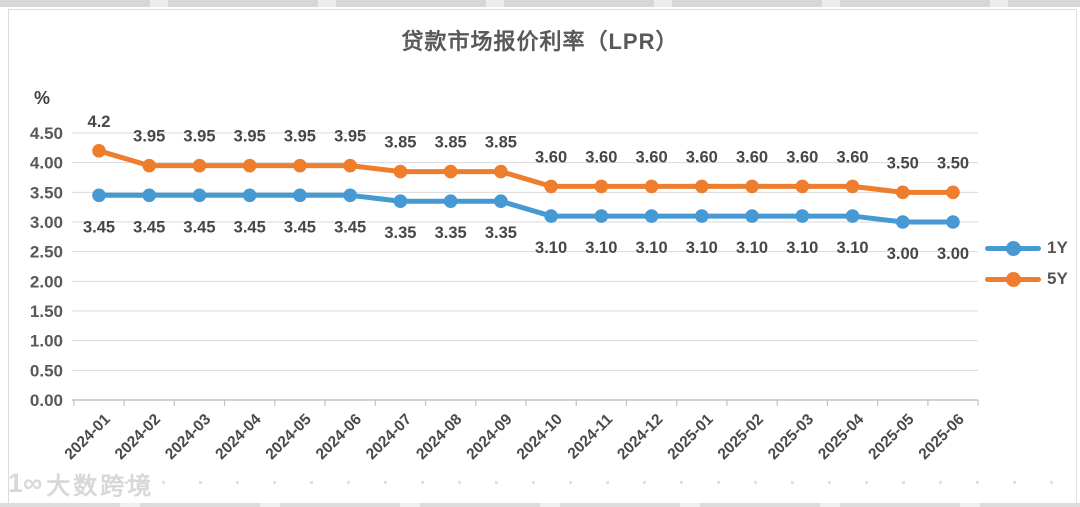 This screenshot has height=507, width=1080. Describe the element at coordinates (542, 9) in the screenshot. I see `panel-border-top` at that location.